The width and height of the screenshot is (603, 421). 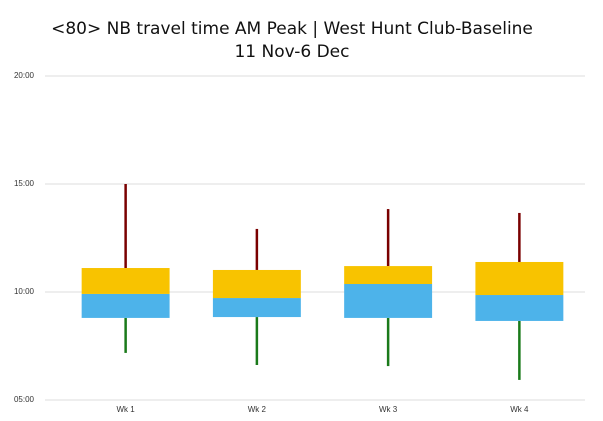 I want to click on y-tick-label: 20:00, so click(x=24, y=75).